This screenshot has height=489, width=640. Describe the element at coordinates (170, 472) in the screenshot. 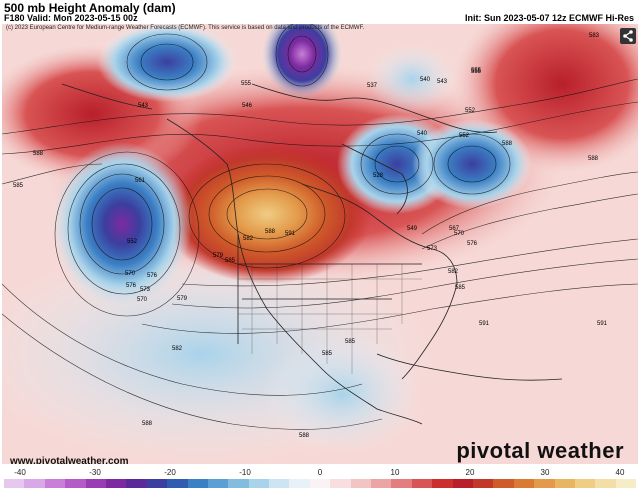

I see `colorbar-tick-label: -20` at that location.